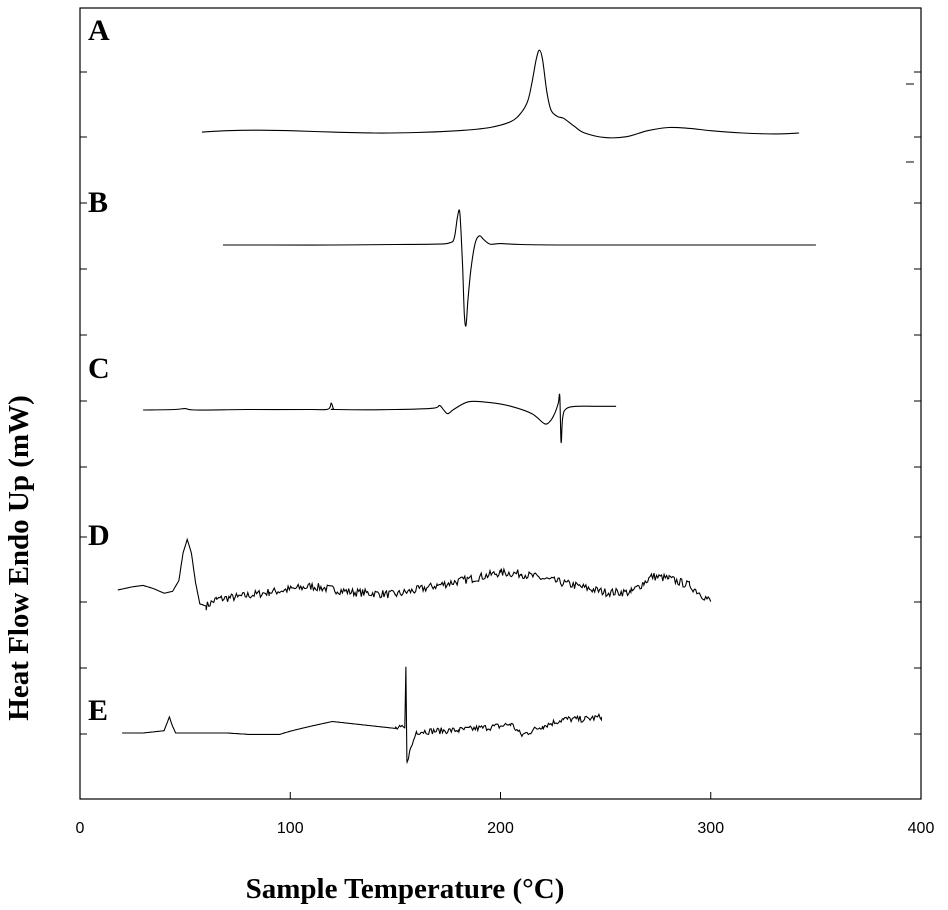  I want to click on panel-labels: A B C D E, so click(99, 370).